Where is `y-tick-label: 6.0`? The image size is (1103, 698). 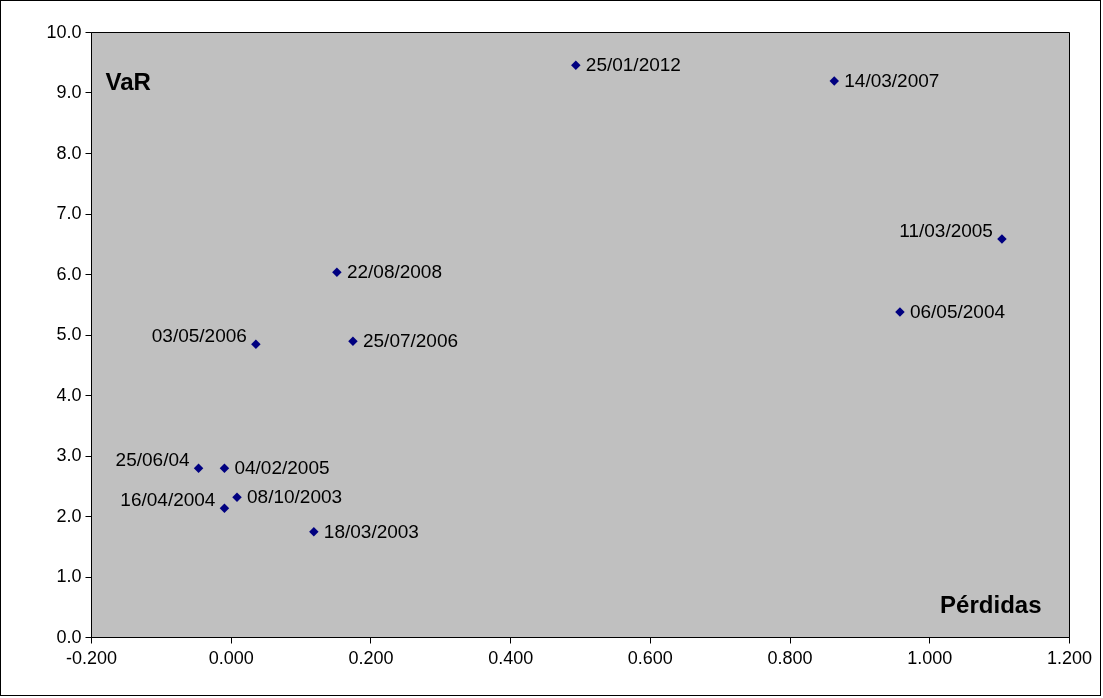
y-tick-label: 6.0 is located at coordinates (69, 273).